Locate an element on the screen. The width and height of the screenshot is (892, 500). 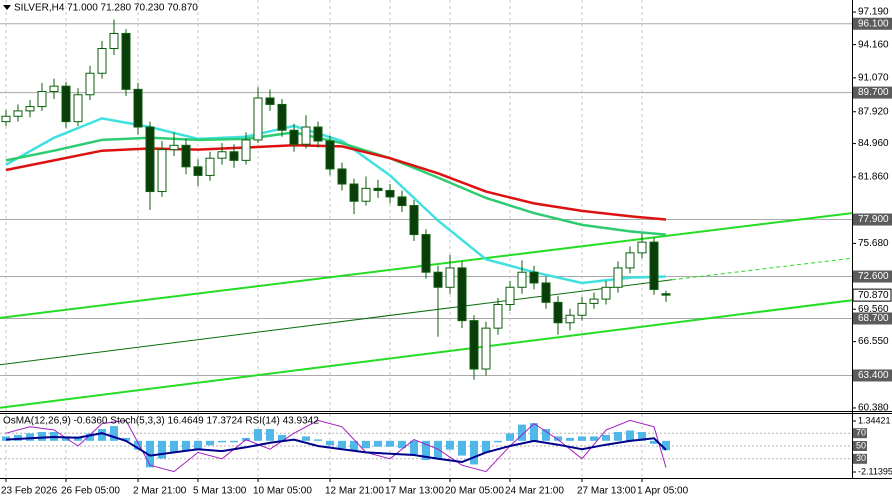
level-label: 89.700 is located at coordinates (873, 92).